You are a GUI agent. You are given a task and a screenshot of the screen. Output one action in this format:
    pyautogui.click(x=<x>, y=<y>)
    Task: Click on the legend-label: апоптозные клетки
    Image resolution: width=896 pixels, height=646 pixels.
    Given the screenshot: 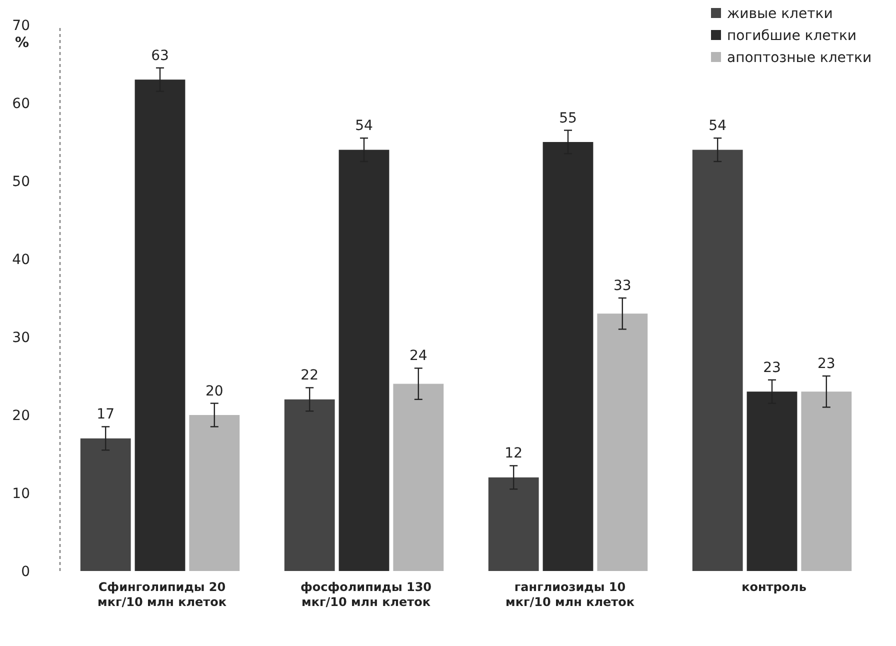 What is the action you would take?
    pyautogui.click(x=799, y=58)
    